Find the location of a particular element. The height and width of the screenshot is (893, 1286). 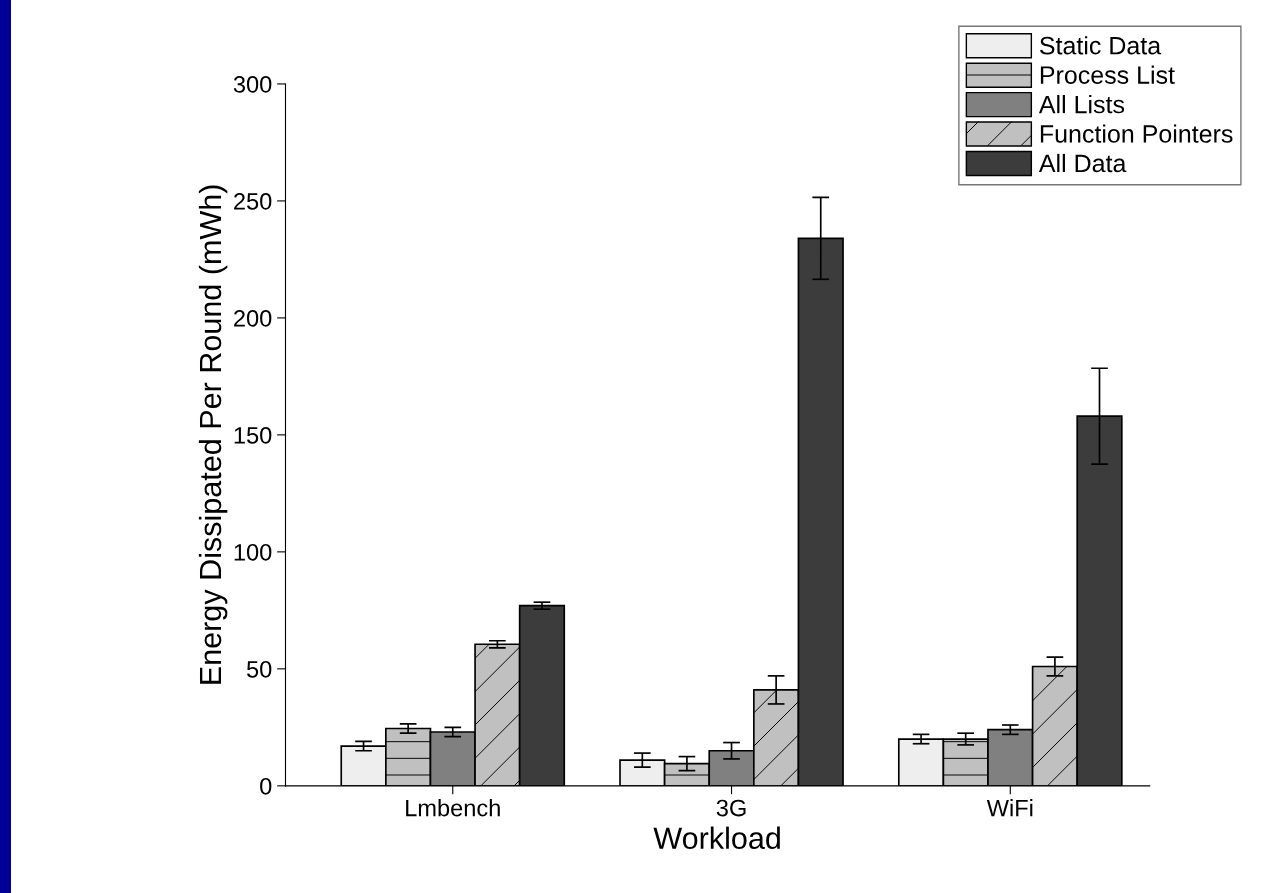

legend-label: Function Pointers is located at coordinates (1136, 133).